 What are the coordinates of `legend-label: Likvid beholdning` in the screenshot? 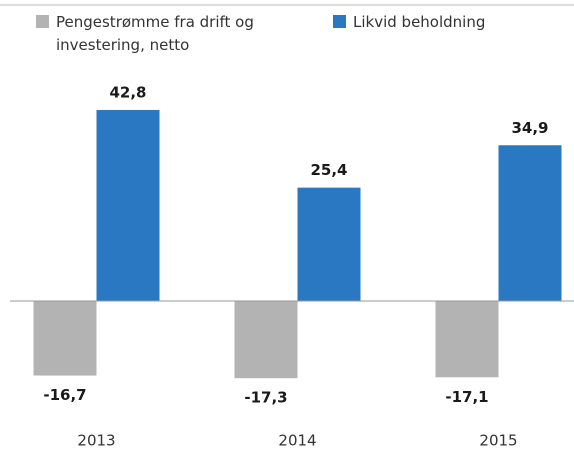 It's located at (419, 22).